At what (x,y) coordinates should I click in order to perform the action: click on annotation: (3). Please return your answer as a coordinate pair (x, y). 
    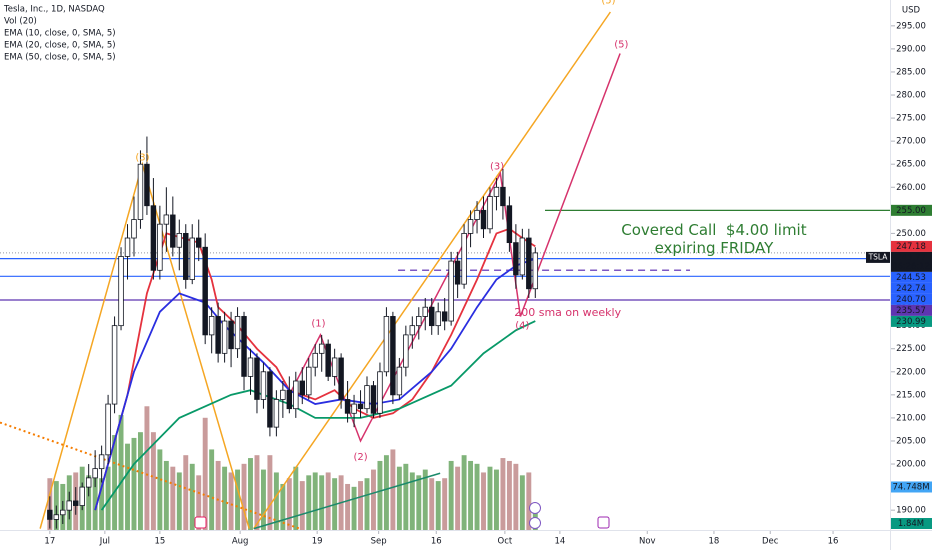
    Looking at the image, I should click on (497, 167).